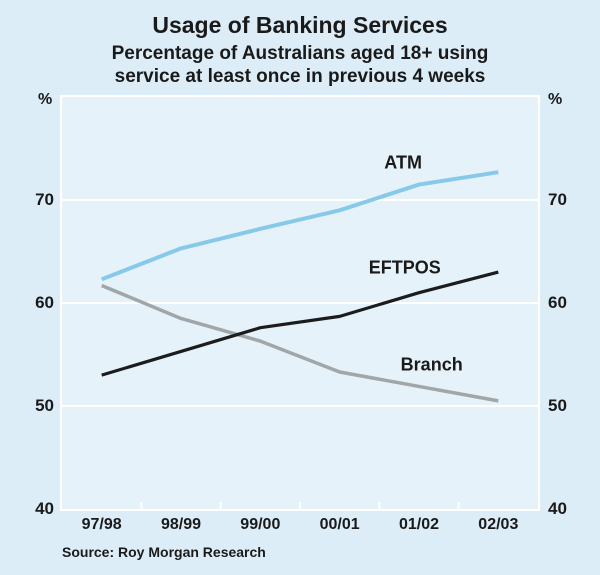  I want to click on series-line-atm, so click(299, 226).